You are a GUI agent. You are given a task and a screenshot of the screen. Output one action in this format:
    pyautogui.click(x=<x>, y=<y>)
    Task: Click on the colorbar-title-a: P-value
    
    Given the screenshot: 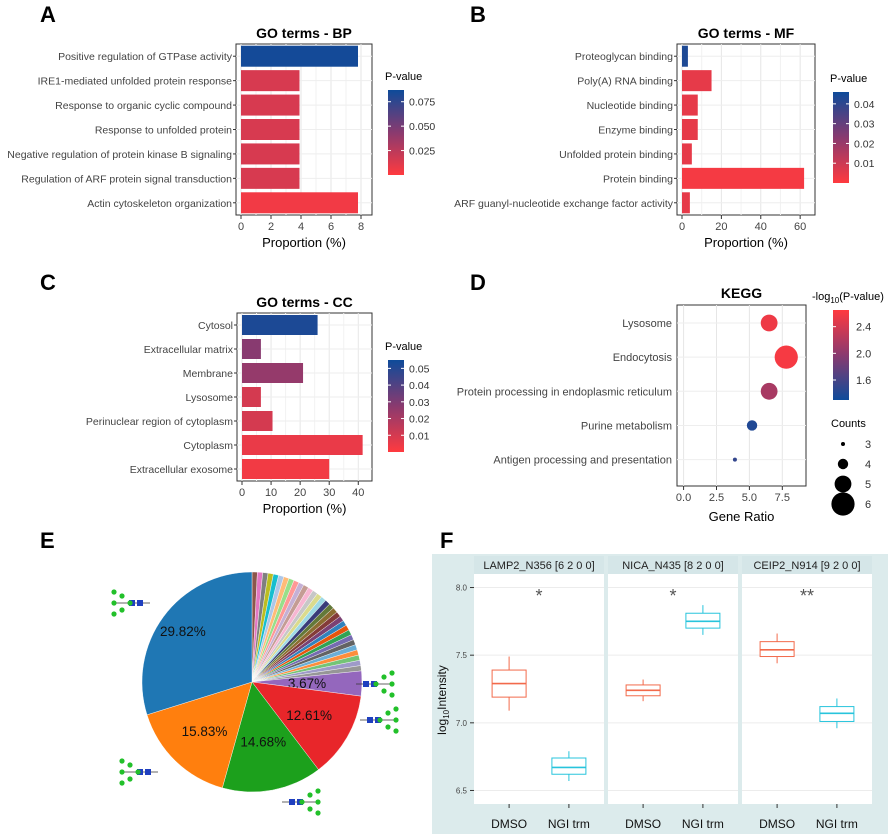 What is the action you would take?
    pyautogui.click(x=403, y=77)
    